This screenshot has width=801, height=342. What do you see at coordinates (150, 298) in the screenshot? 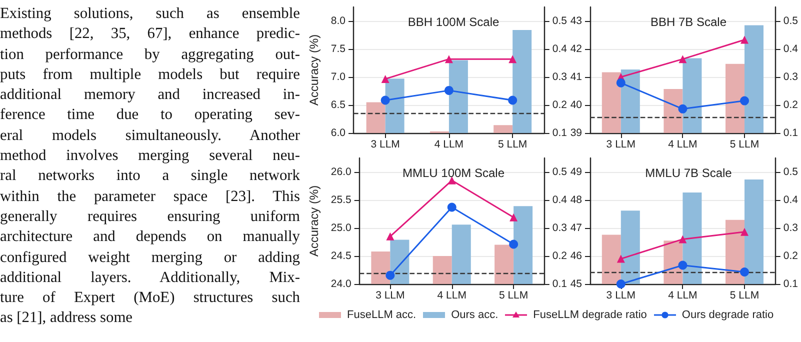
I see `text: ture of Expert (MoE) structures such` at bounding box center [150, 298].